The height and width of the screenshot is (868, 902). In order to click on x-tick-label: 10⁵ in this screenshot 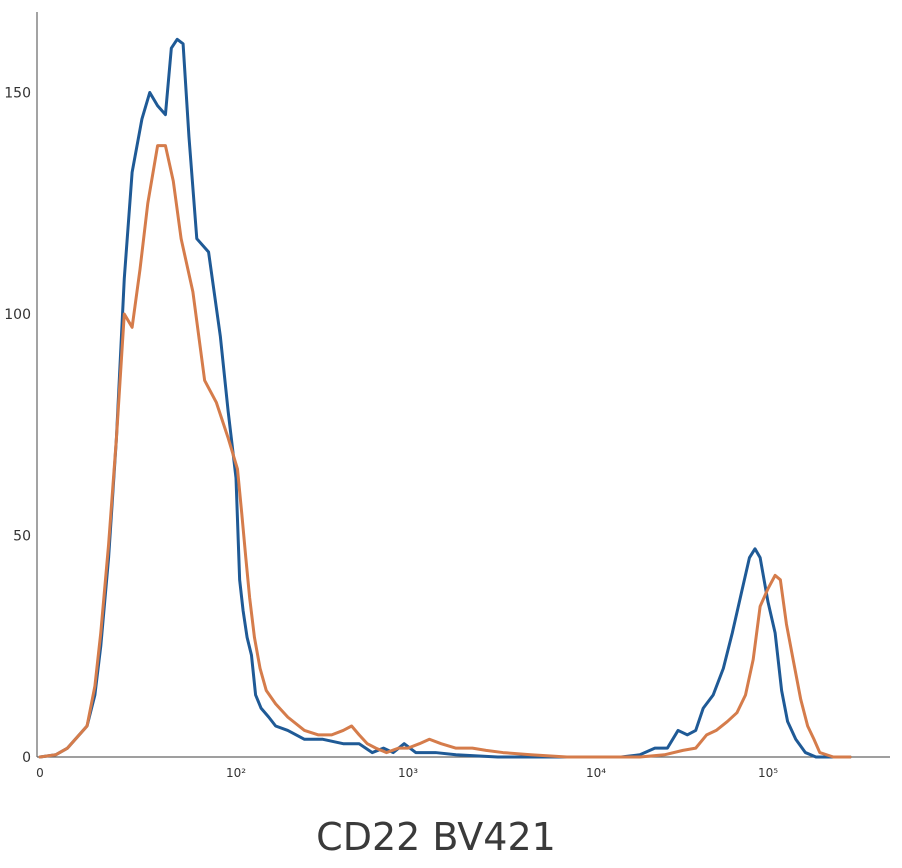, I will do `click(768, 773)`.